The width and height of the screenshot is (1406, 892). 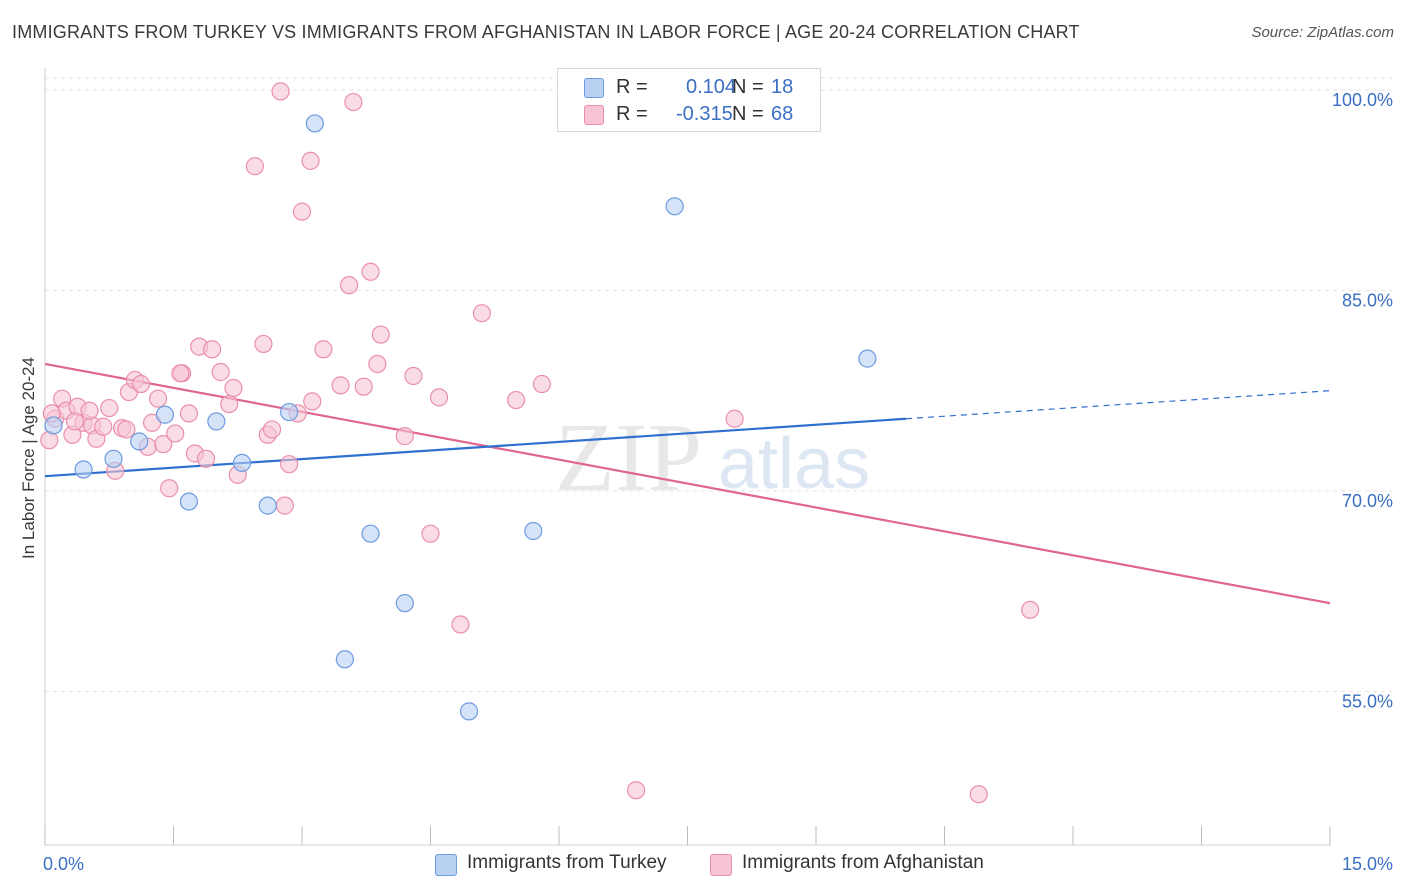 I want to click on y-tick-label: 70.0%, so click(x=1367, y=501).